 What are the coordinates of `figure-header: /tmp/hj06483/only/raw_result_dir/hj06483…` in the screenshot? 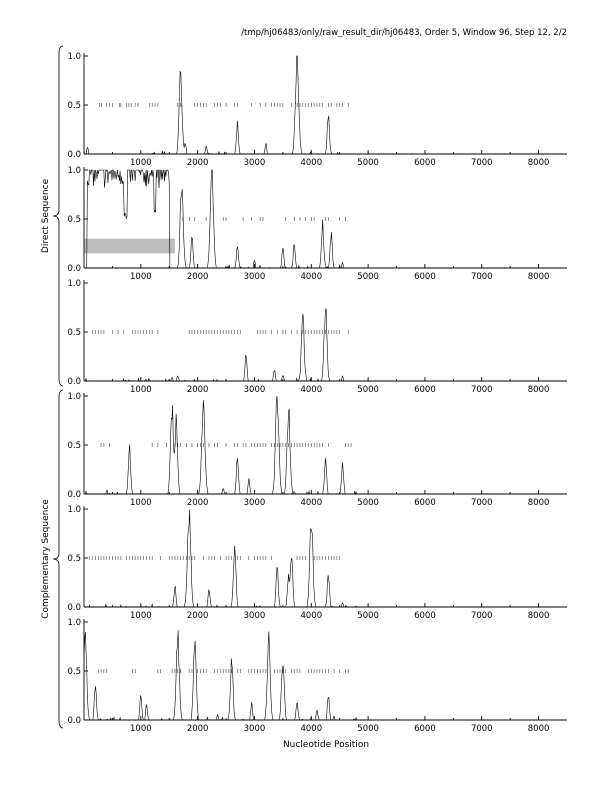 It's located at (404, 33).